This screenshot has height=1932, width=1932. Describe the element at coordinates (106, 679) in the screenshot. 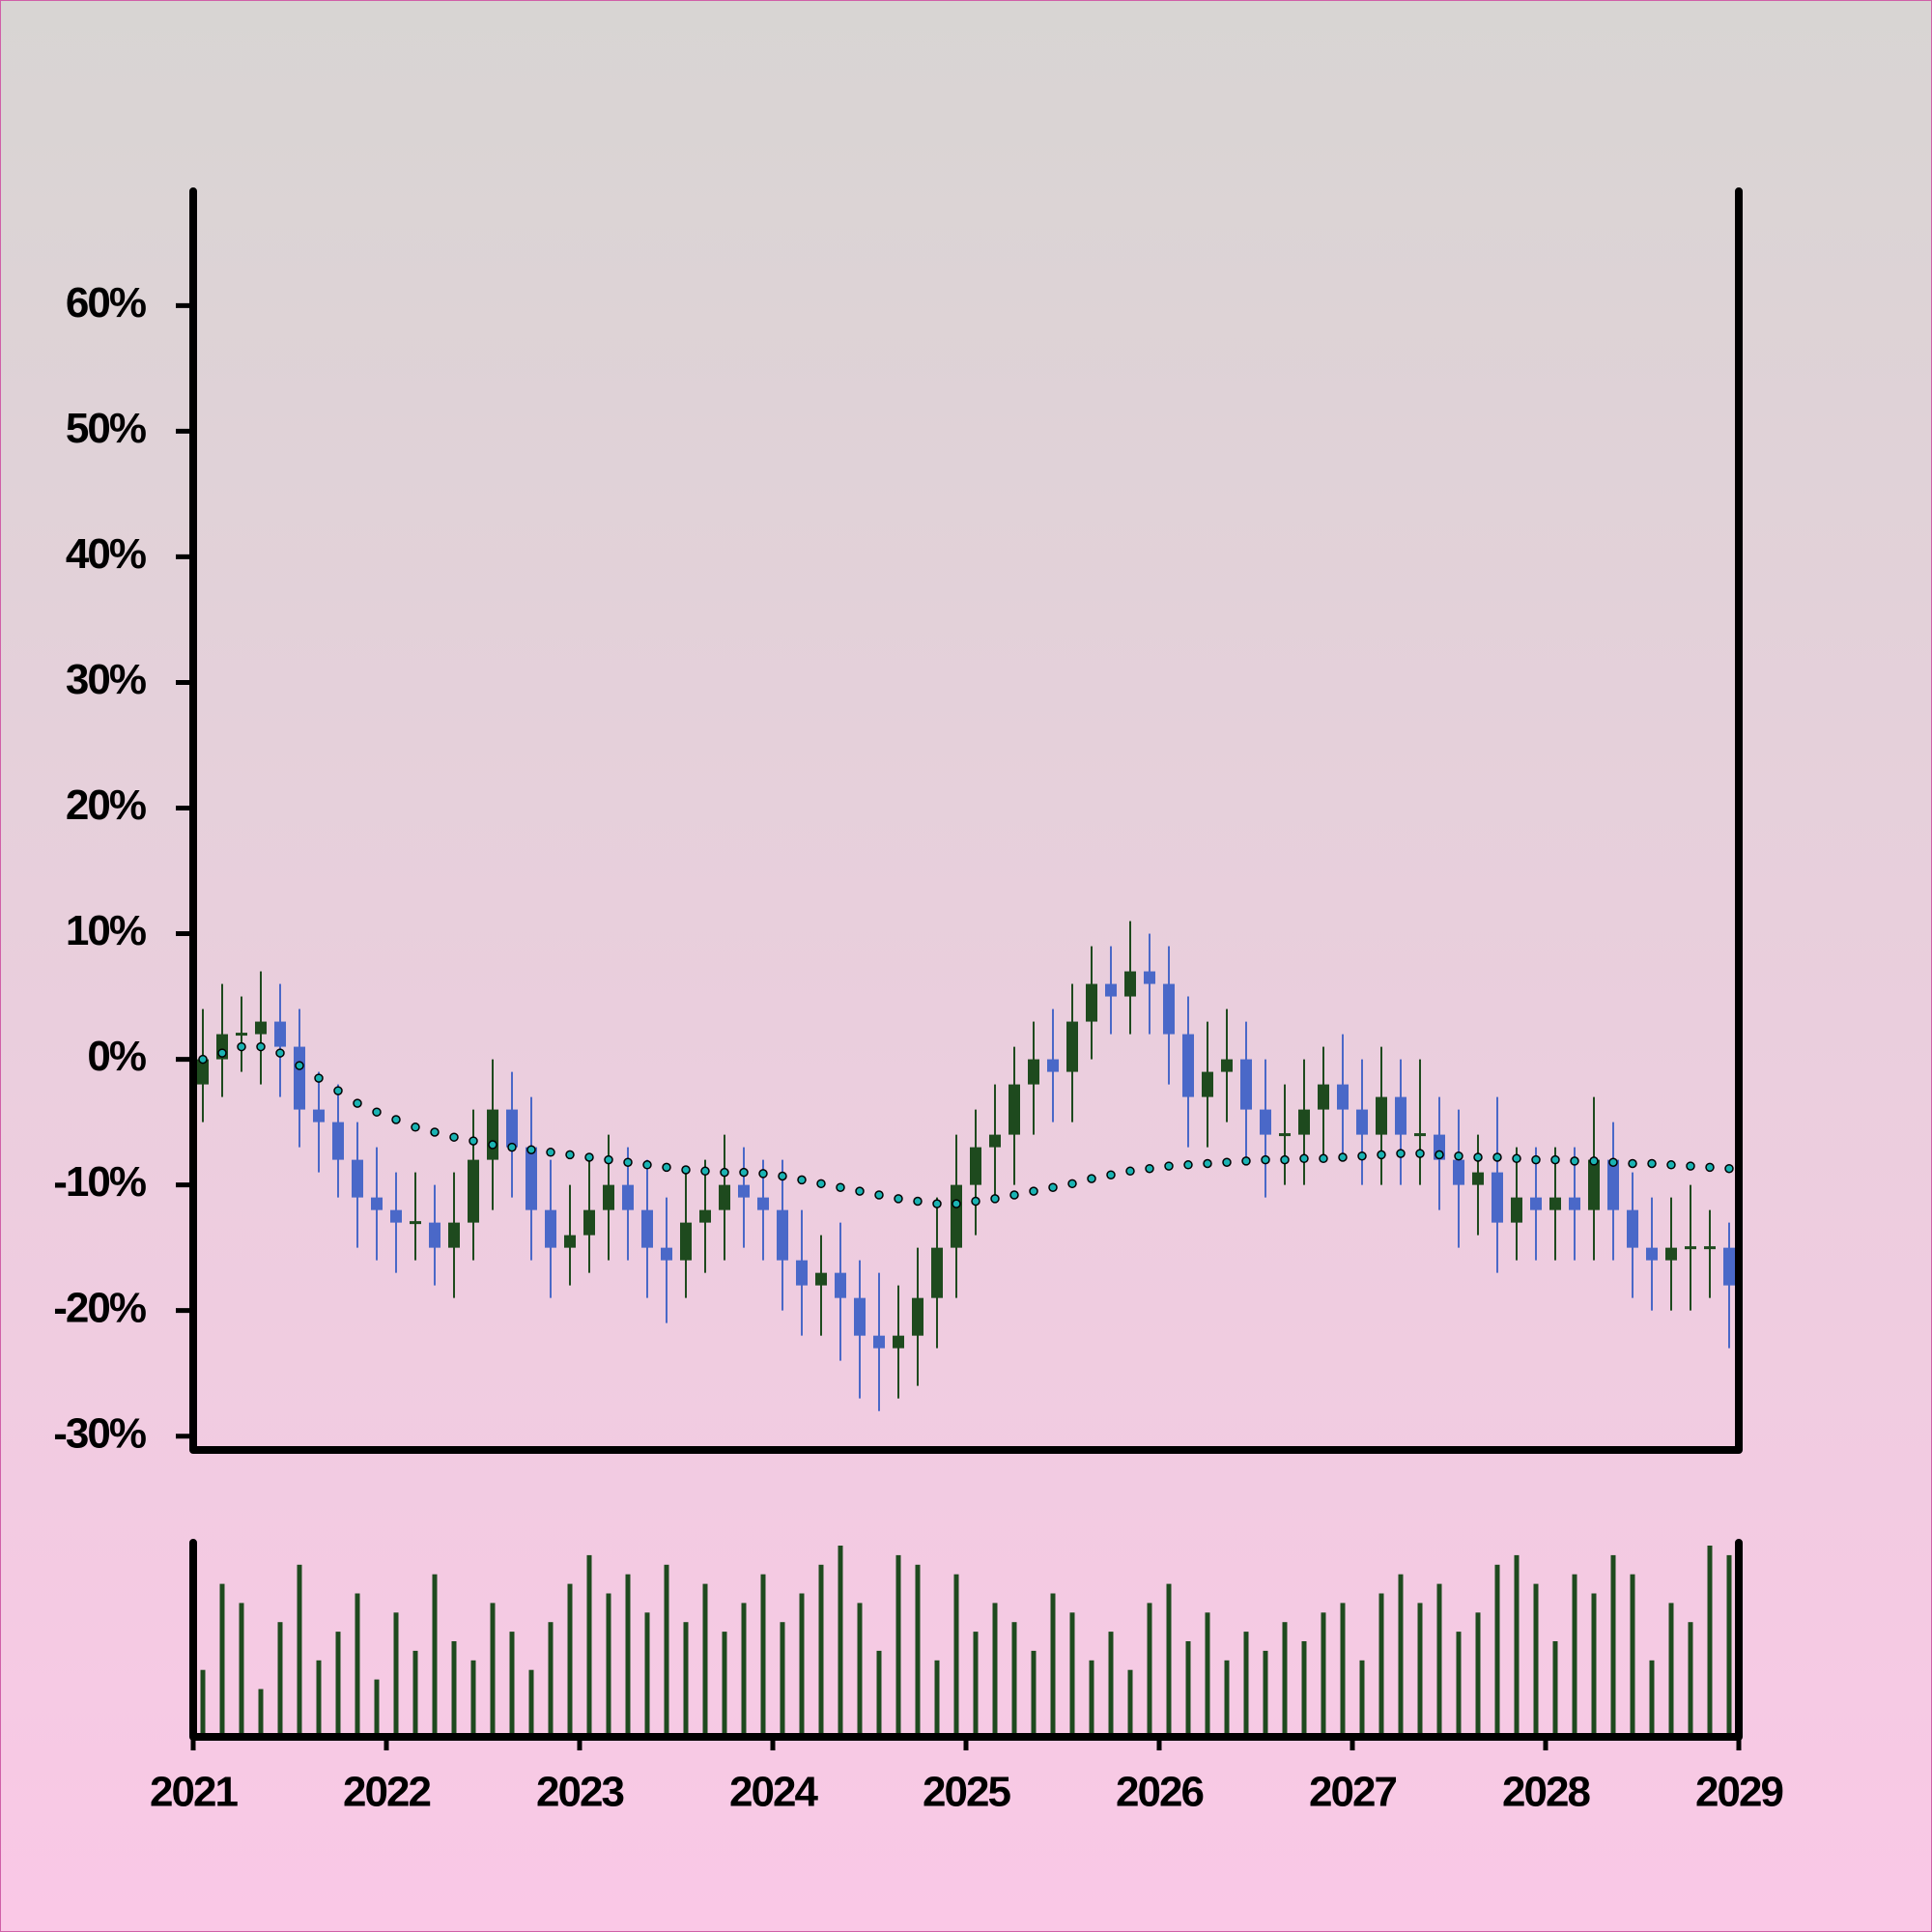

I see `y-tick-label: 30%` at that location.